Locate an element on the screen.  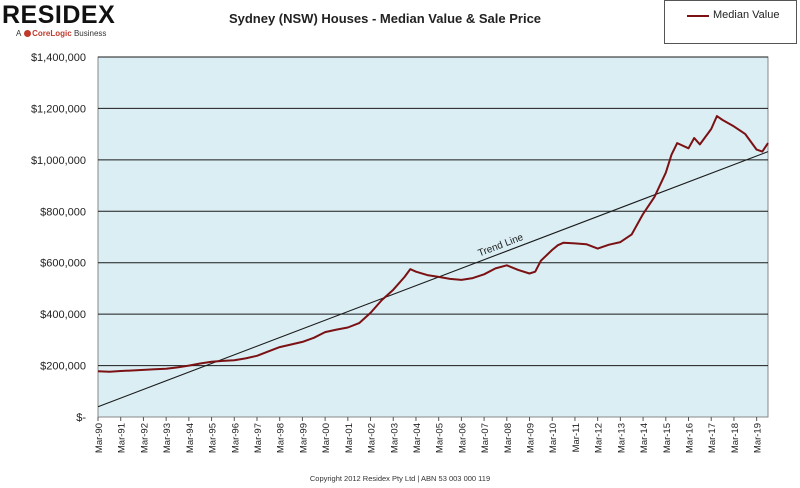
x-tick-label: Mar-95 is located at coordinates (213, 438).